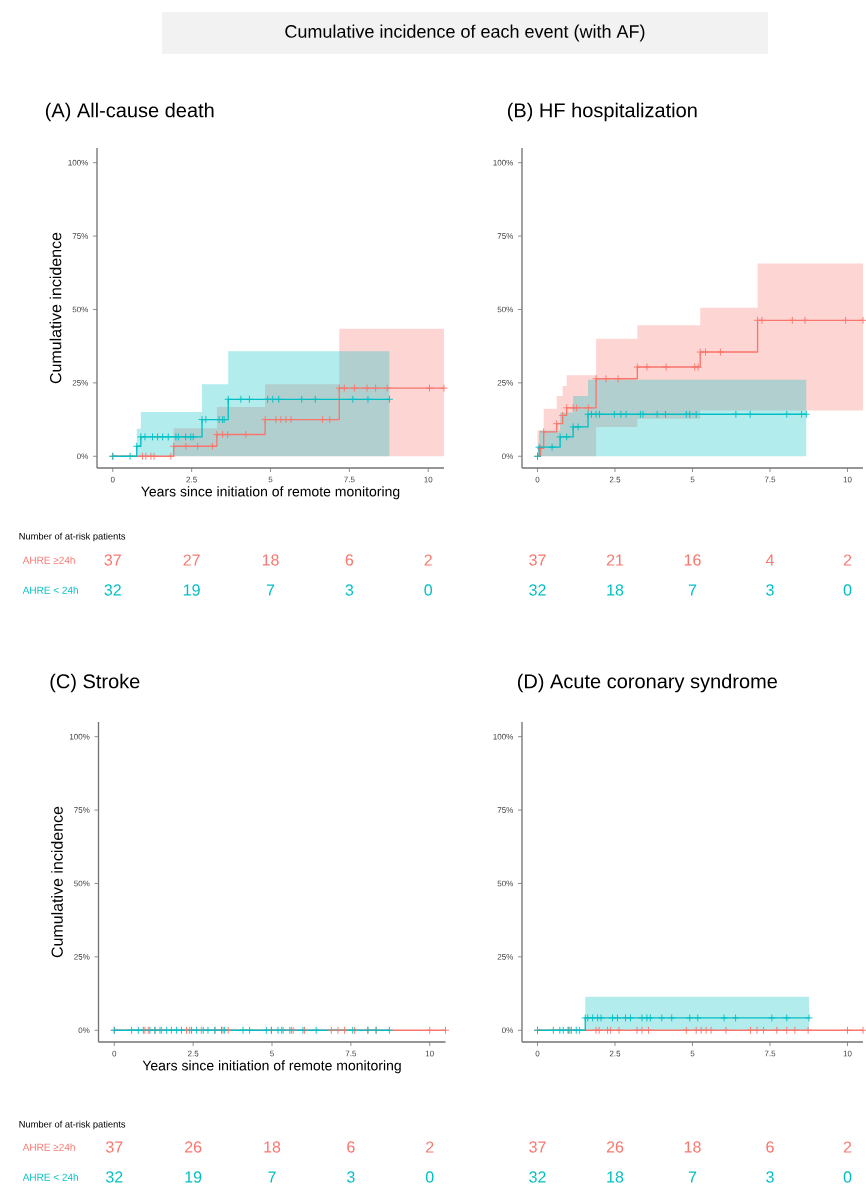 The width and height of the screenshot is (866, 1187). What do you see at coordinates (769, 560) in the screenshot?
I see `text: 4` at bounding box center [769, 560].